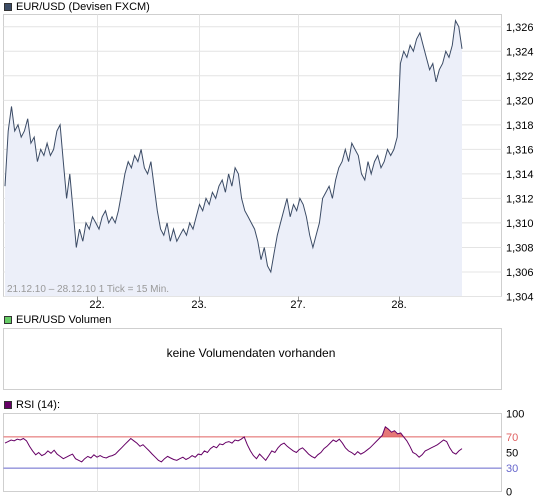 The image size is (545, 502). I want to click on y-tick-label: 1,306, so click(520, 273).